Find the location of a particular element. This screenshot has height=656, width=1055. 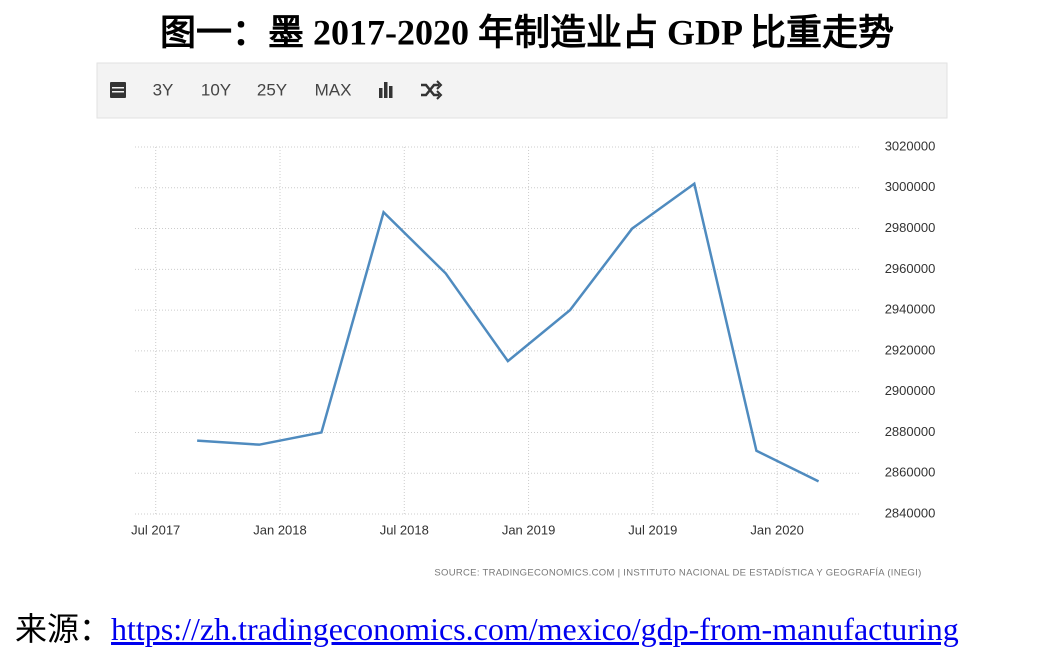

range-button: 3Y is located at coordinates (163, 89).